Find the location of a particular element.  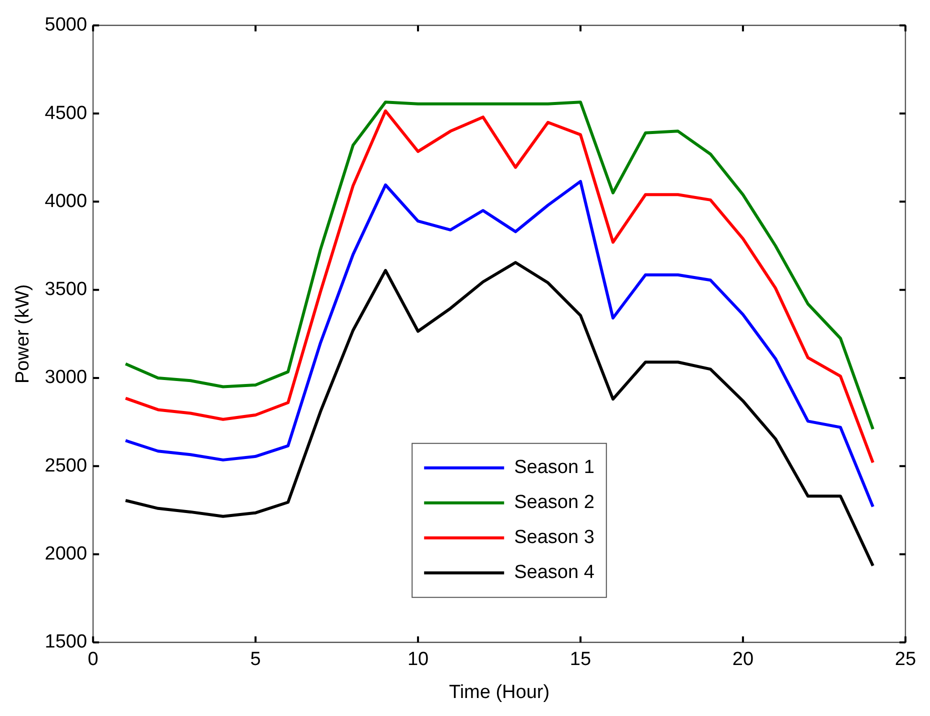

y-tick-label: 3500 is located at coordinates (66, 289).